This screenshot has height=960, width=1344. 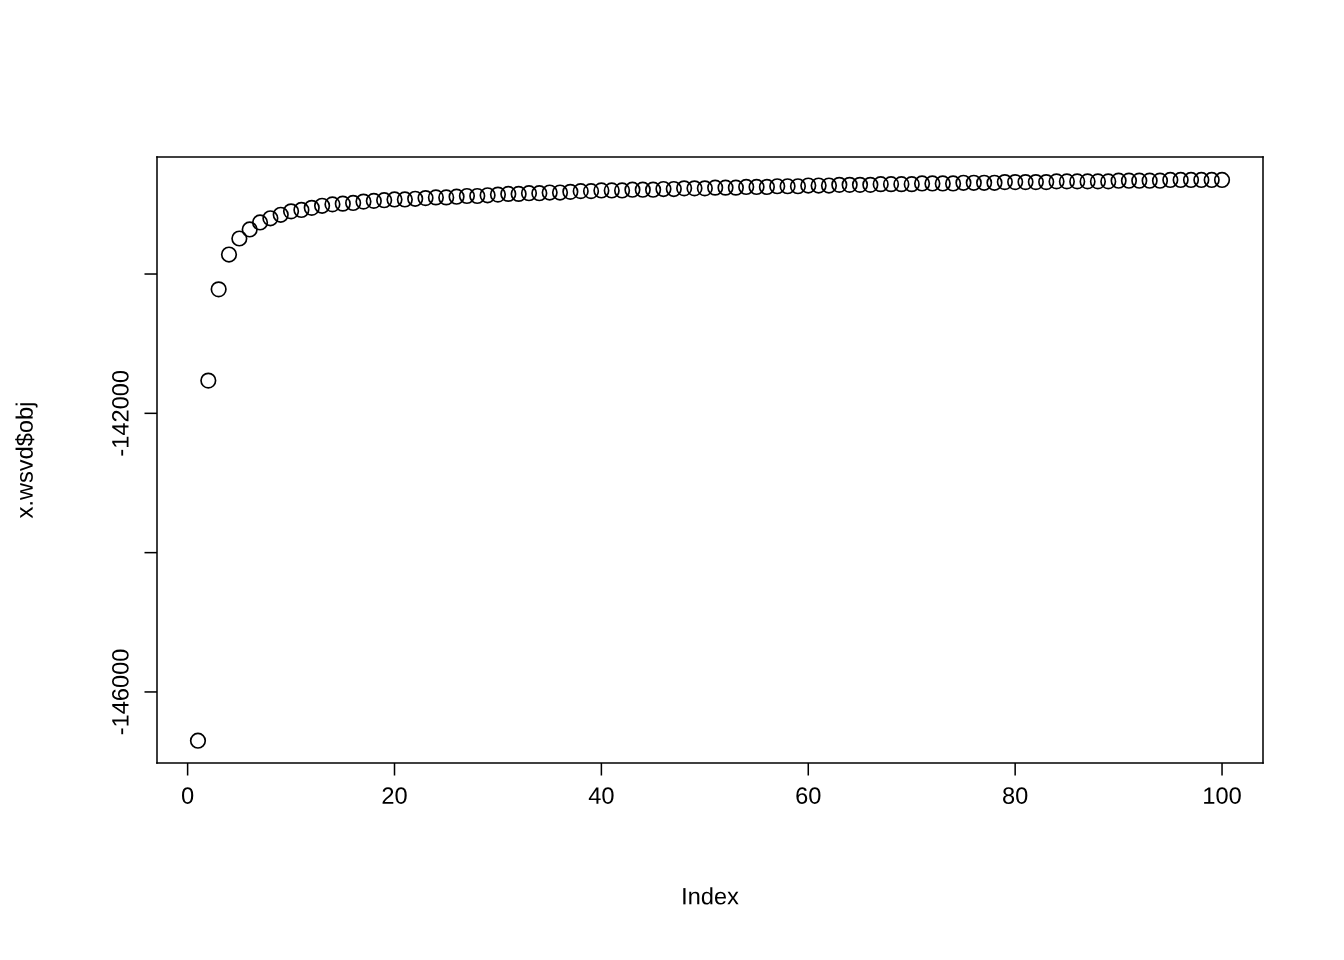 What do you see at coordinates (120, 692) in the screenshot?
I see `y-tick-label: -146000` at bounding box center [120, 692].